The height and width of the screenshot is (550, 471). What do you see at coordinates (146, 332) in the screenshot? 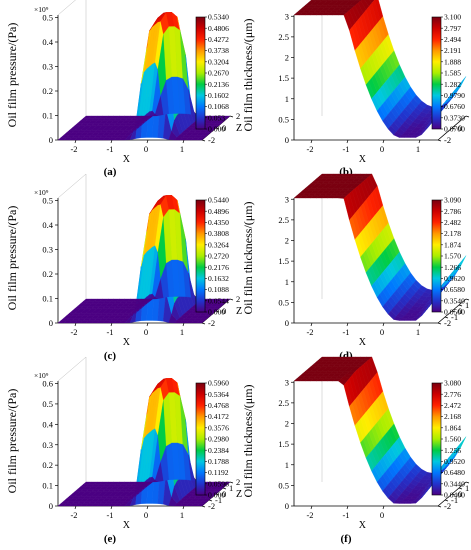
I see `x-tick-label: 0` at bounding box center [146, 332].